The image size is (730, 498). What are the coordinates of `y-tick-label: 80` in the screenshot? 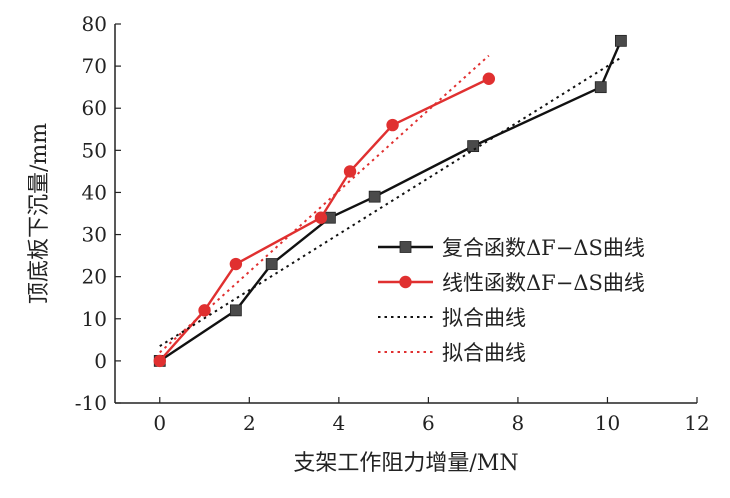 It's located at (94, 24).